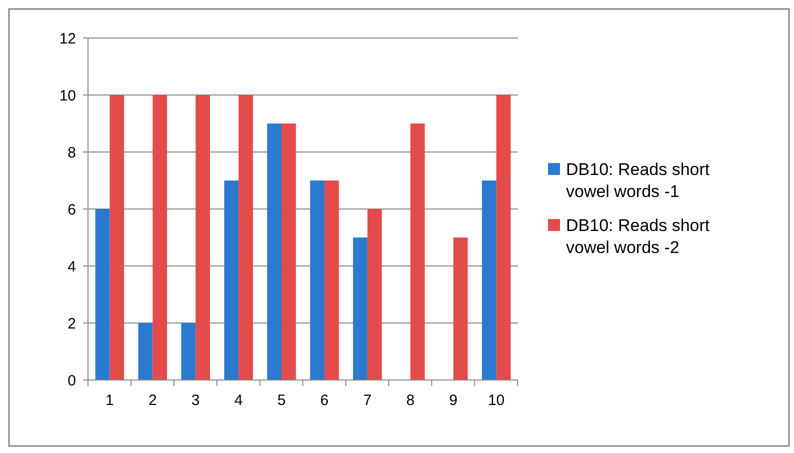  Describe the element at coordinates (72, 209) in the screenshot. I see `y-tick-label: 6` at that location.